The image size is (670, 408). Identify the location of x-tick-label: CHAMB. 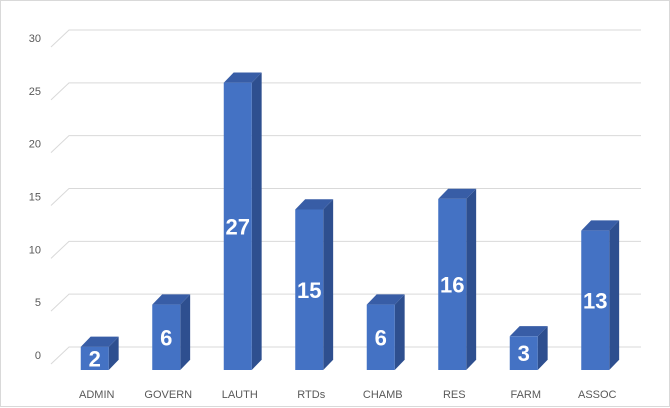
(383, 395).